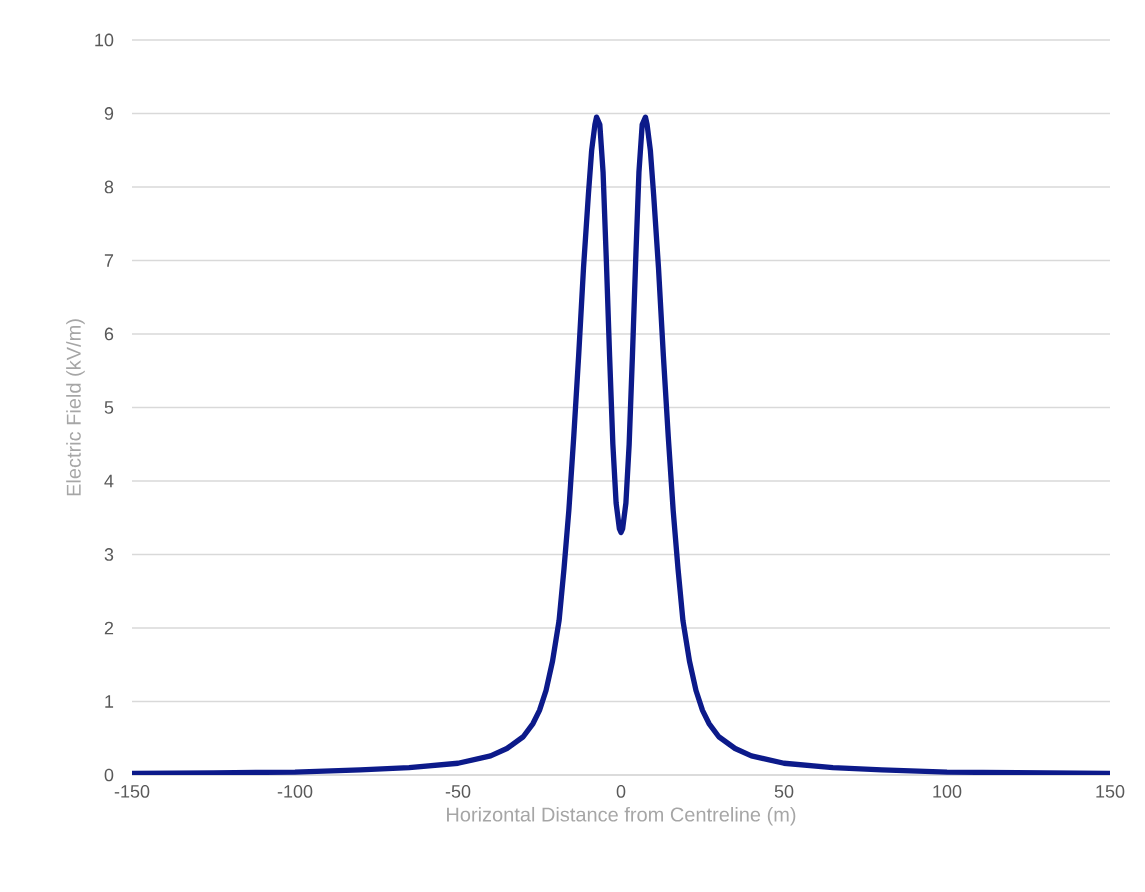 The image size is (1145, 892). Describe the element at coordinates (621, 816) in the screenshot. I see `x-axis-title: Horizontal Distance from Centreline (m)` at that location.